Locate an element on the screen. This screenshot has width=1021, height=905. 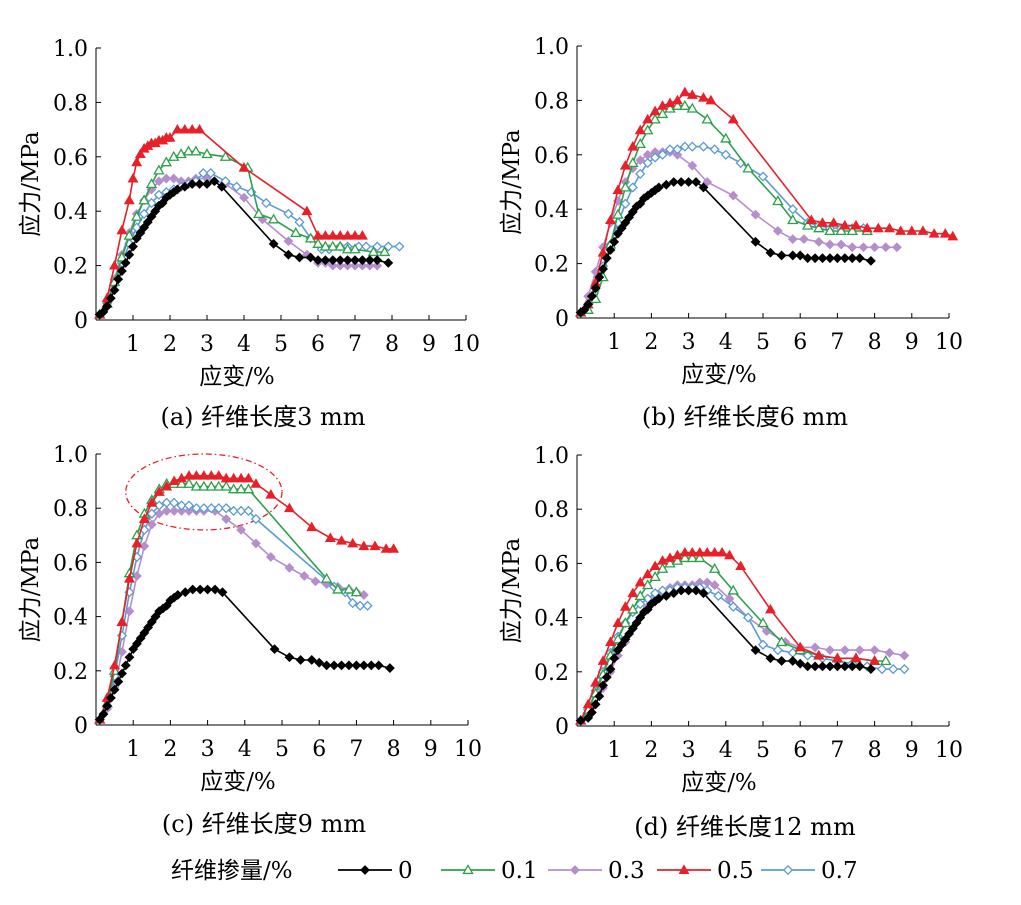
y-tick-label: 0.2 is located at coordinates (551, 673).